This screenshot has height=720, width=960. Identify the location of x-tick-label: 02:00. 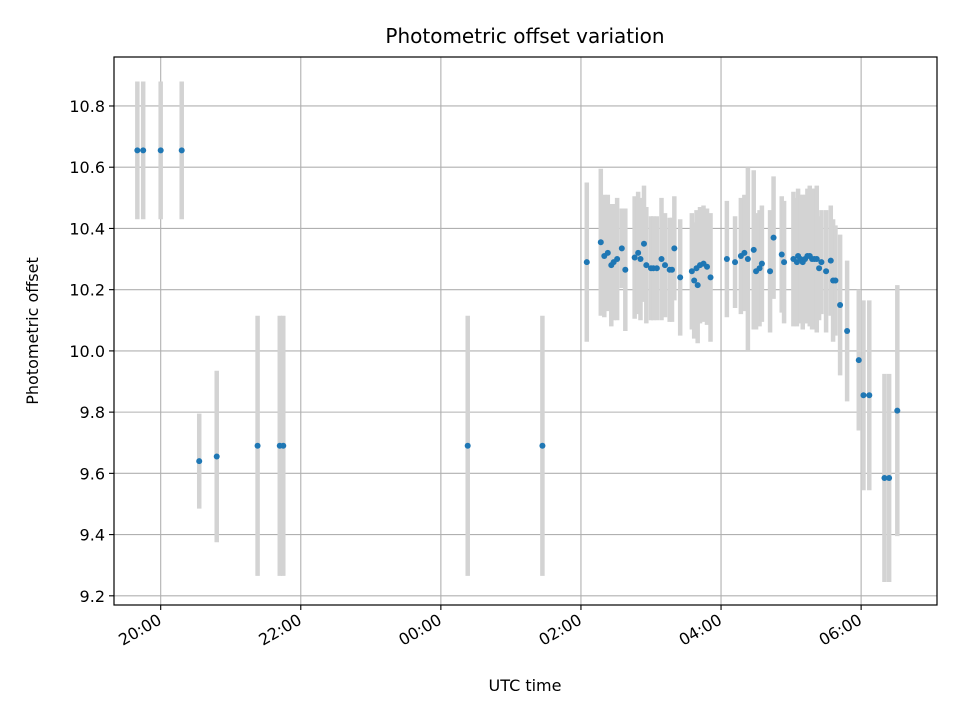
(560, 630).